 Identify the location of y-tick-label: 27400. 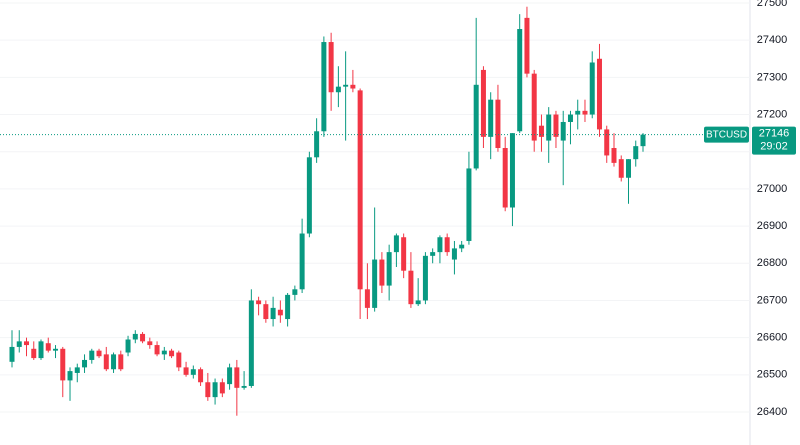
(772, 40).